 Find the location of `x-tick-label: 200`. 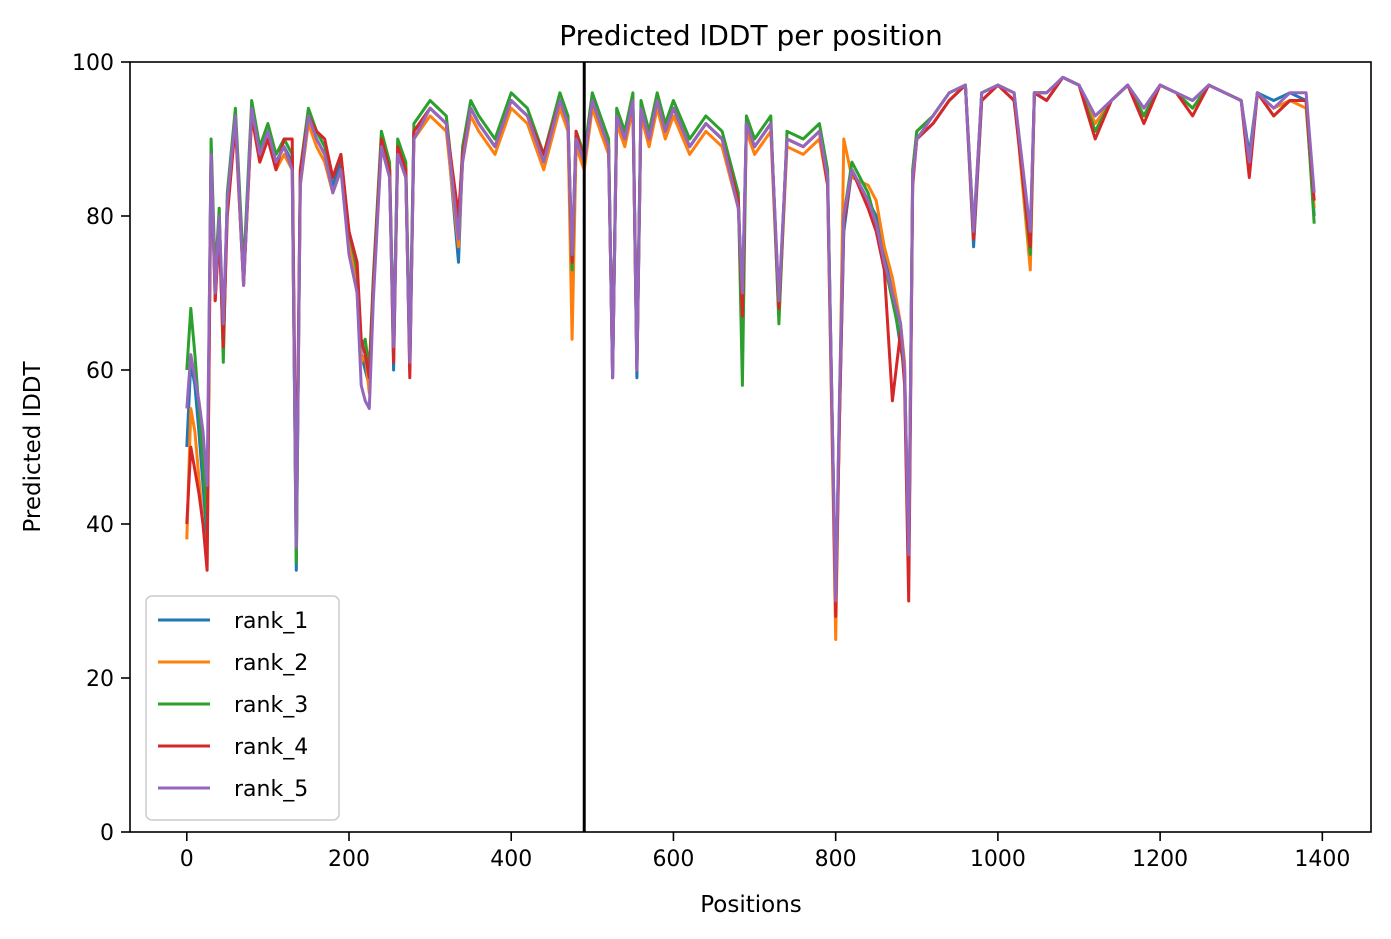

x-tick-label: 200 is located at coordinates (349, 859).